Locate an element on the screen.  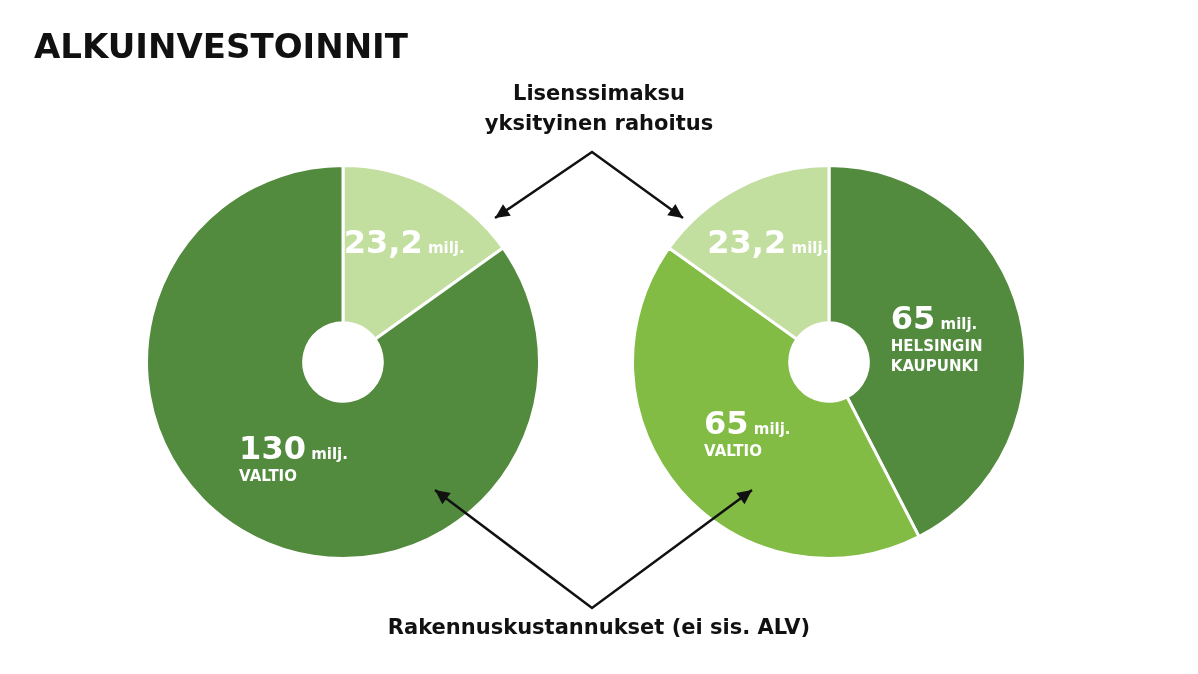
text: Lisenssimaksu yksityinen rahoitus is located at coordinates (599, 109).